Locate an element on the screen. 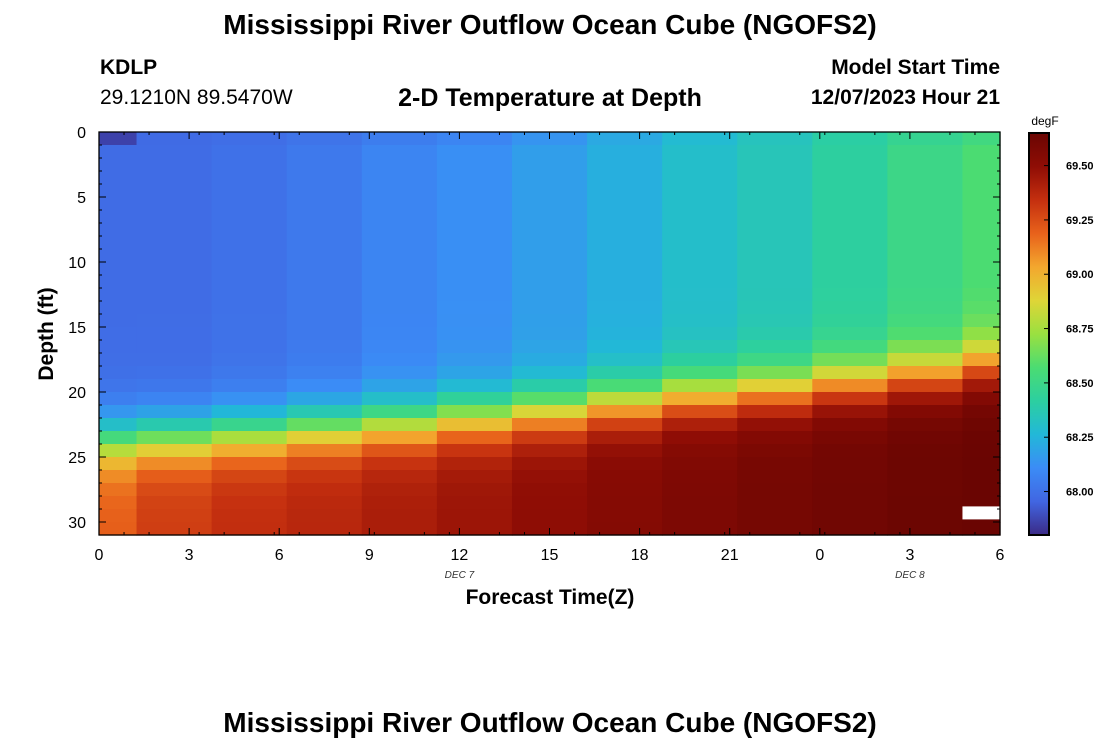 The image size is (1100, 750). x-tick-labels: 0 3 6 9 12 15 18 21 0 3 6 is located at coordinates (550, 555).